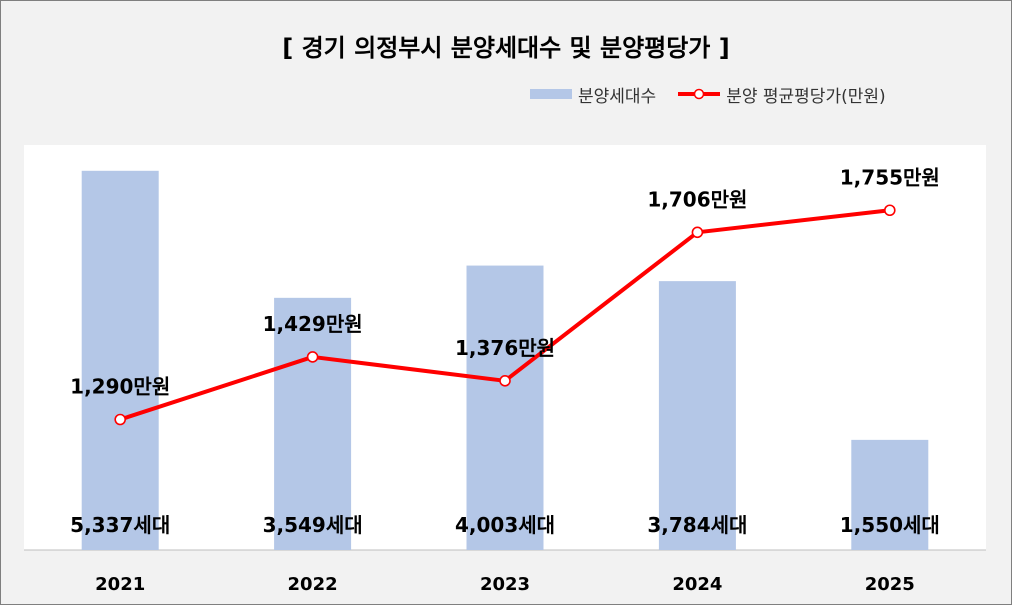  Describe the element at coordinates (617, 96) in the screenshot. I see `legend-bar-label: 분양세대수` at that location.